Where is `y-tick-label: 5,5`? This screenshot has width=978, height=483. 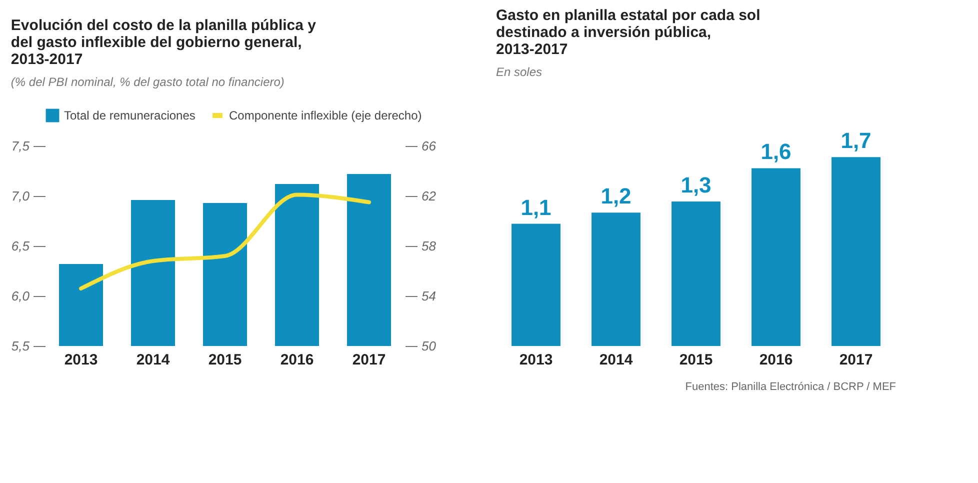 y-tick-label: 5,5 is located at coordinates (20, 346).